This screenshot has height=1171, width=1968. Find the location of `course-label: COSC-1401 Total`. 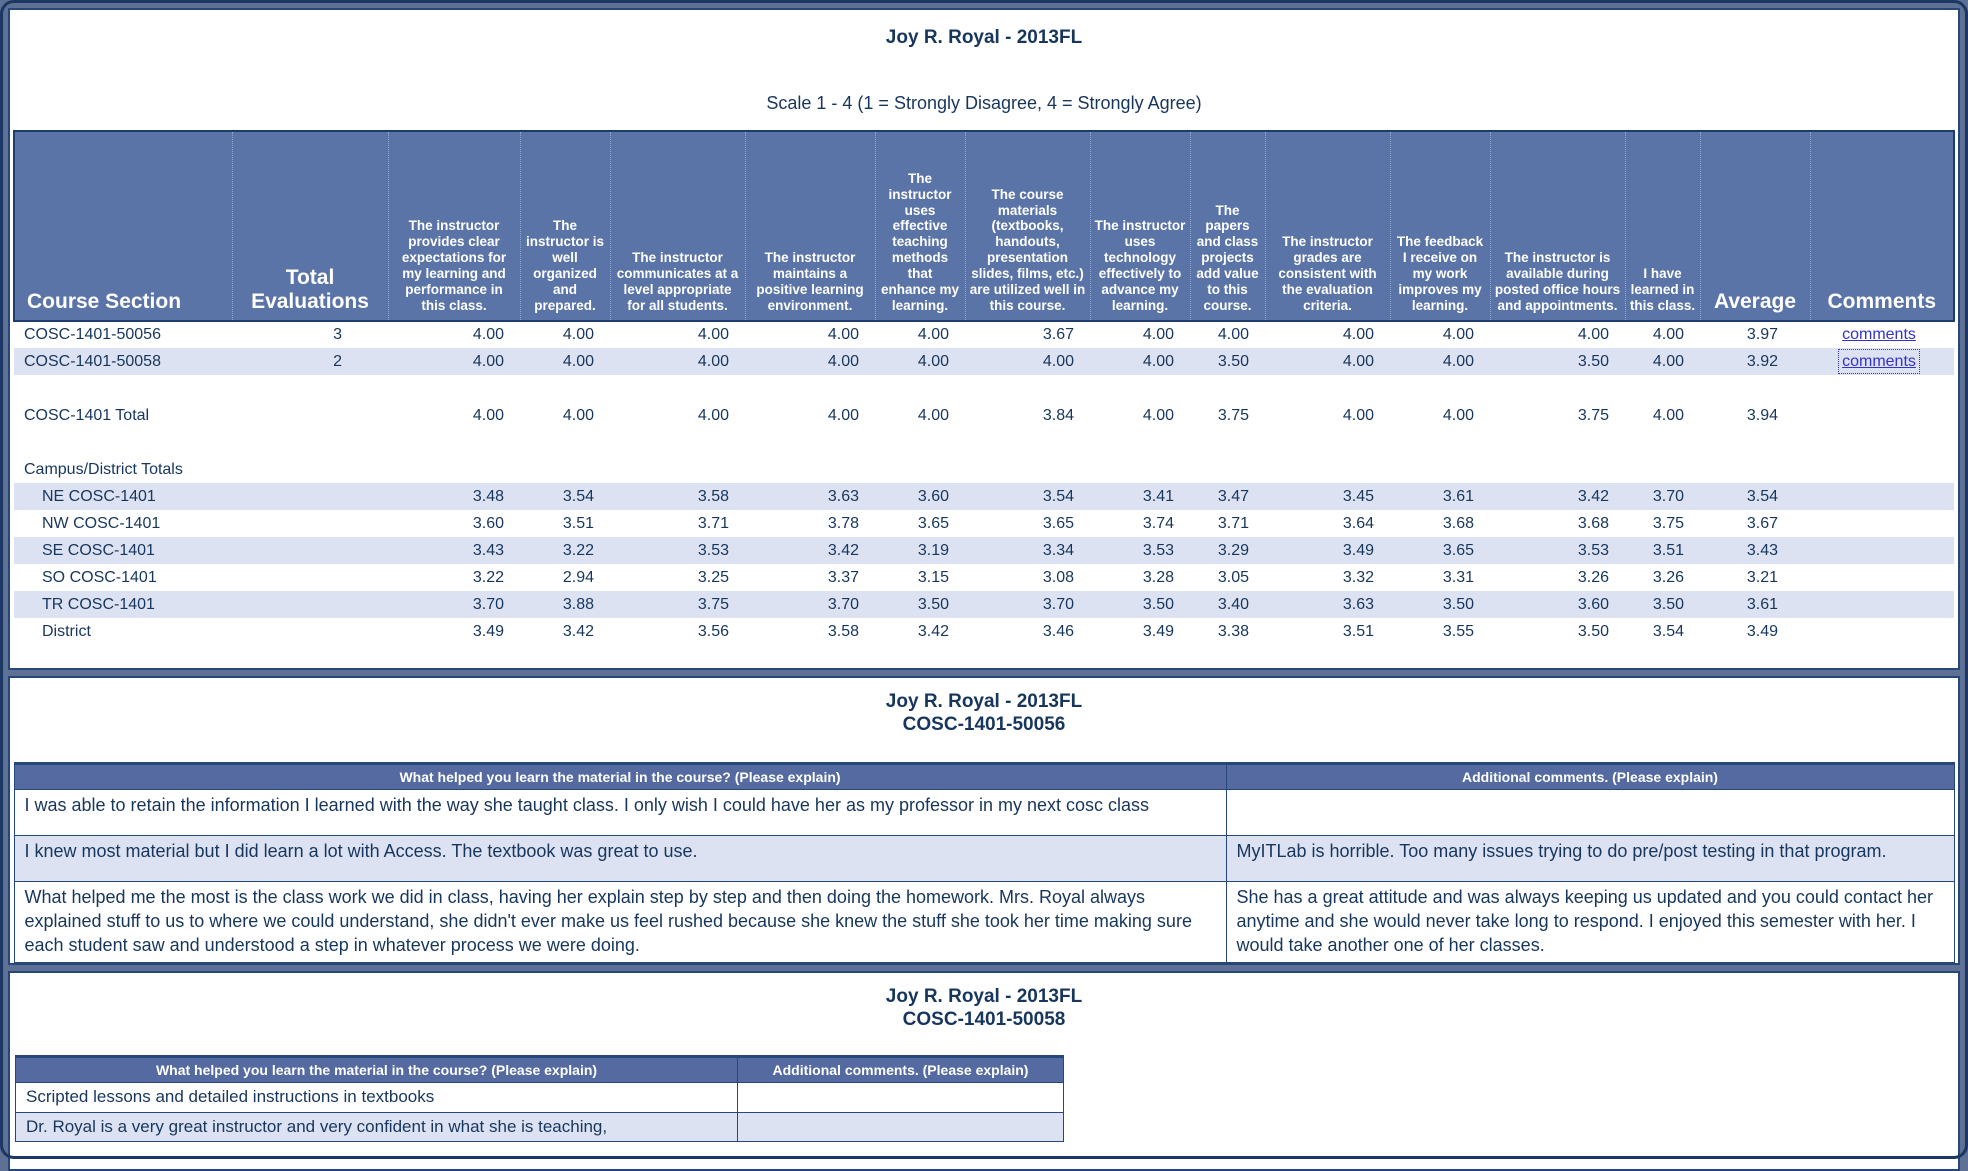

course-label: COSC-1401 Total is located at coordinates (87, 415).